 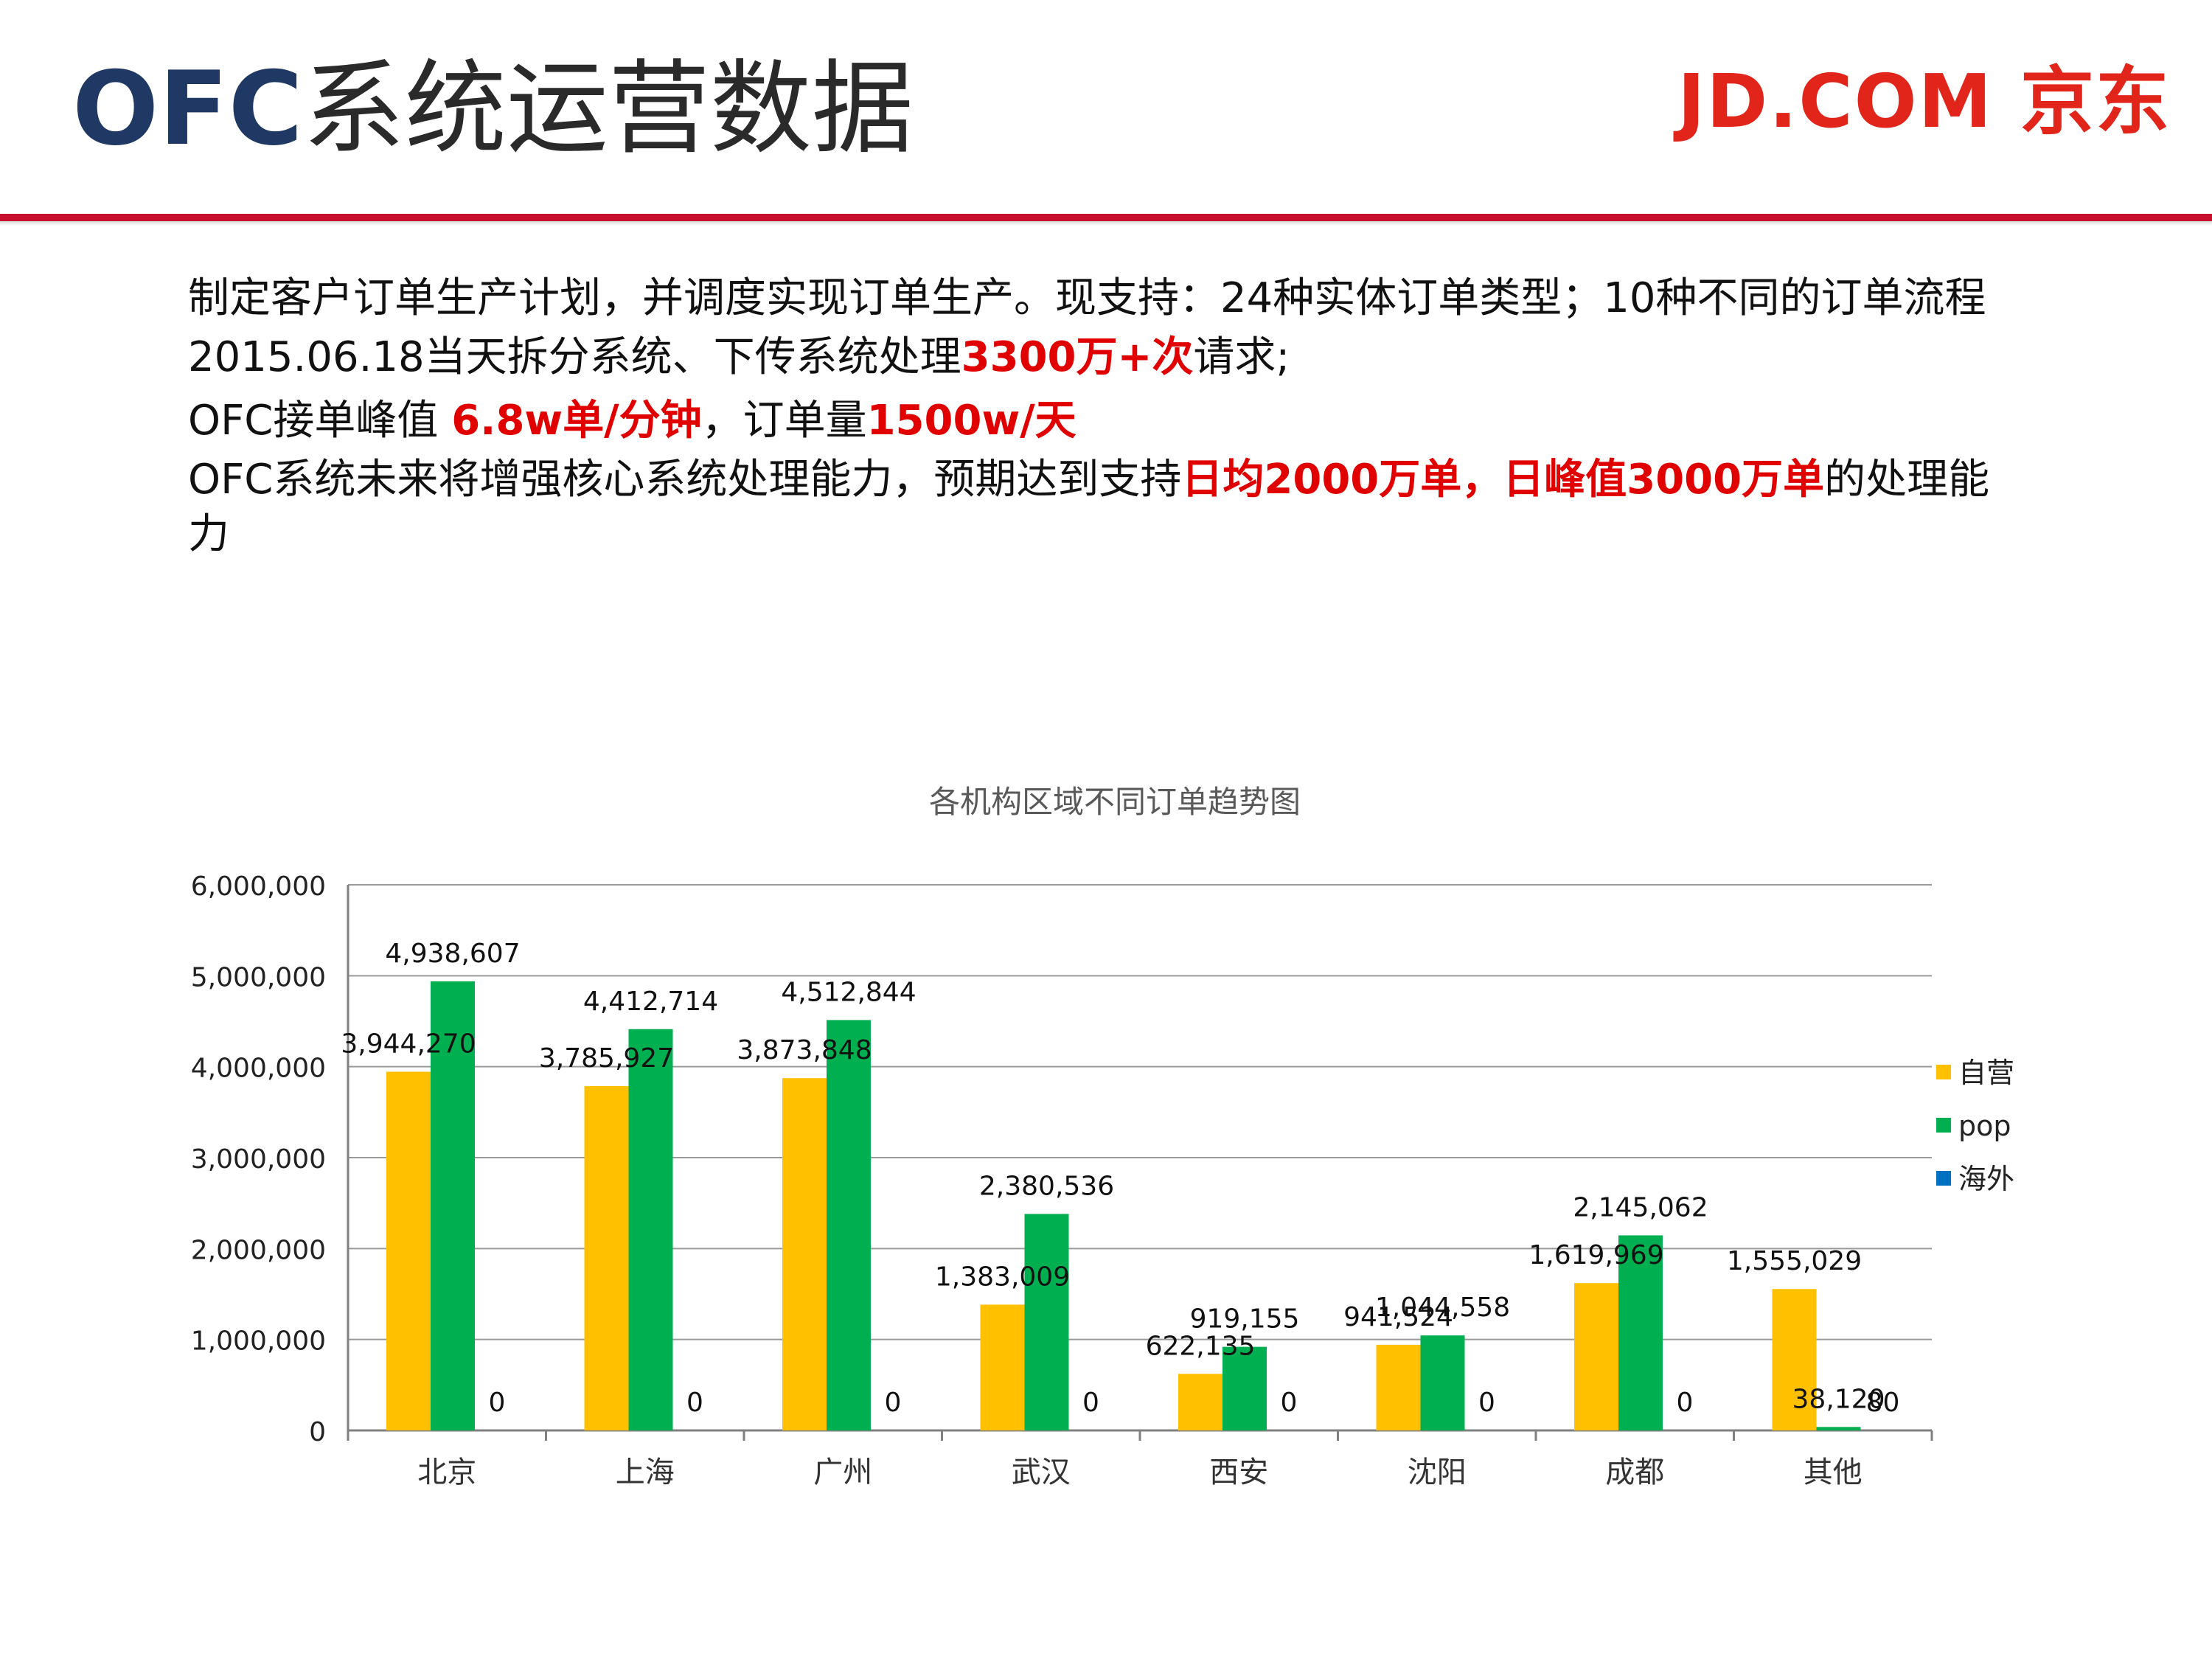 What do you see at coordinates (1833, 1472) in the screenshot?
I see `x-tick-label: 其他` at bounding box center [1833, 1472].